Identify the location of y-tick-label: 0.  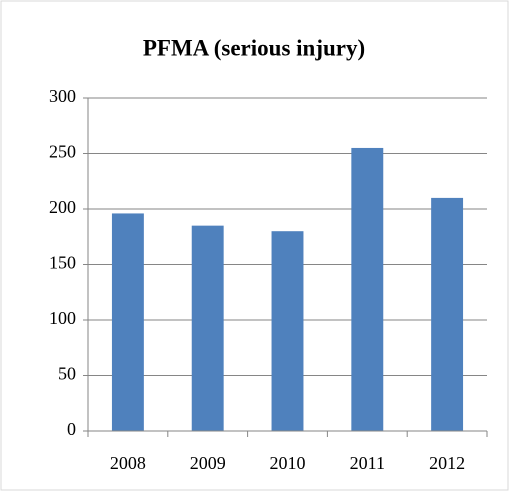
(71, 429).